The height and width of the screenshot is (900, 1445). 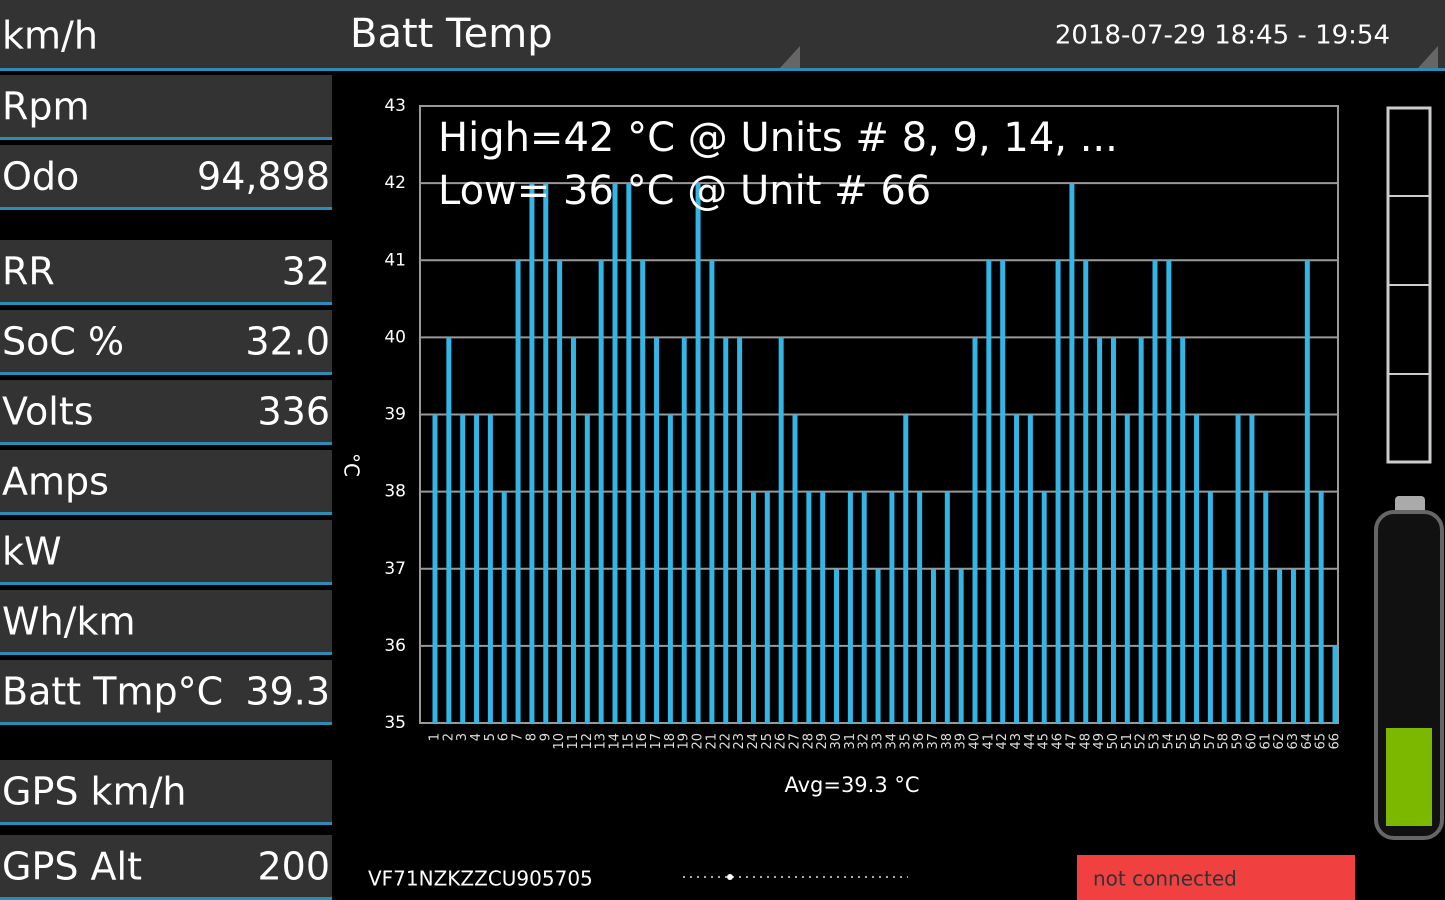 I want to click on x-tick-label: 6, so click(x=504, y=737).